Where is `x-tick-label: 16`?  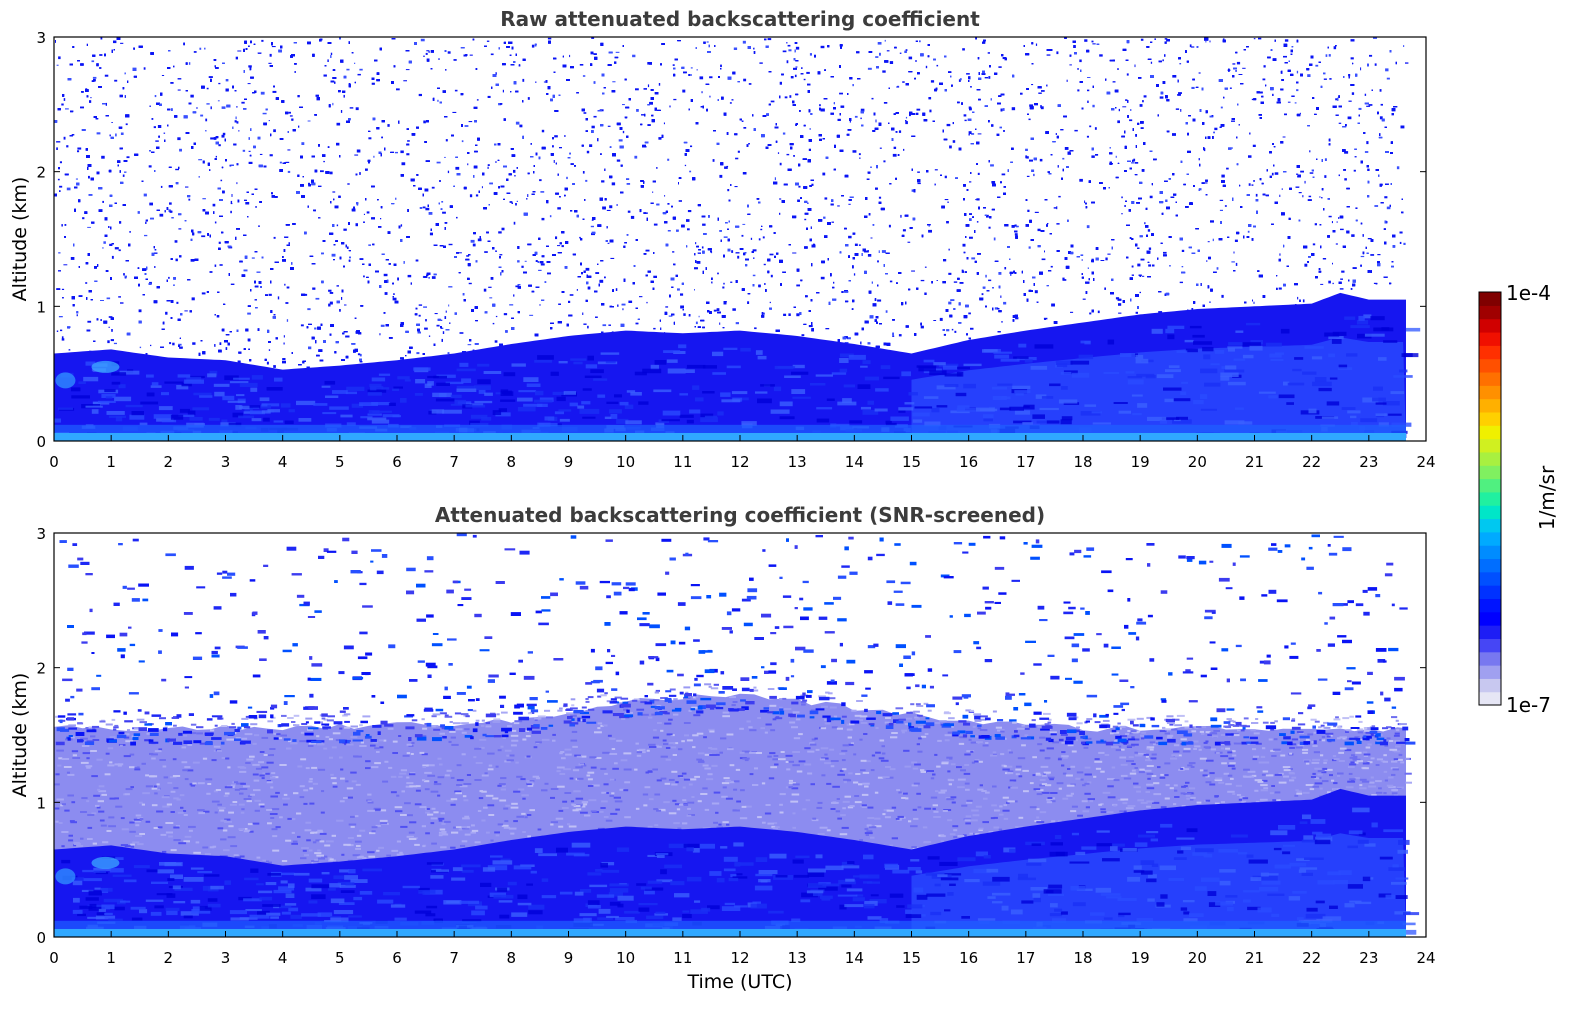
x-tick-label: 16 is located at coordinates (968, 958).